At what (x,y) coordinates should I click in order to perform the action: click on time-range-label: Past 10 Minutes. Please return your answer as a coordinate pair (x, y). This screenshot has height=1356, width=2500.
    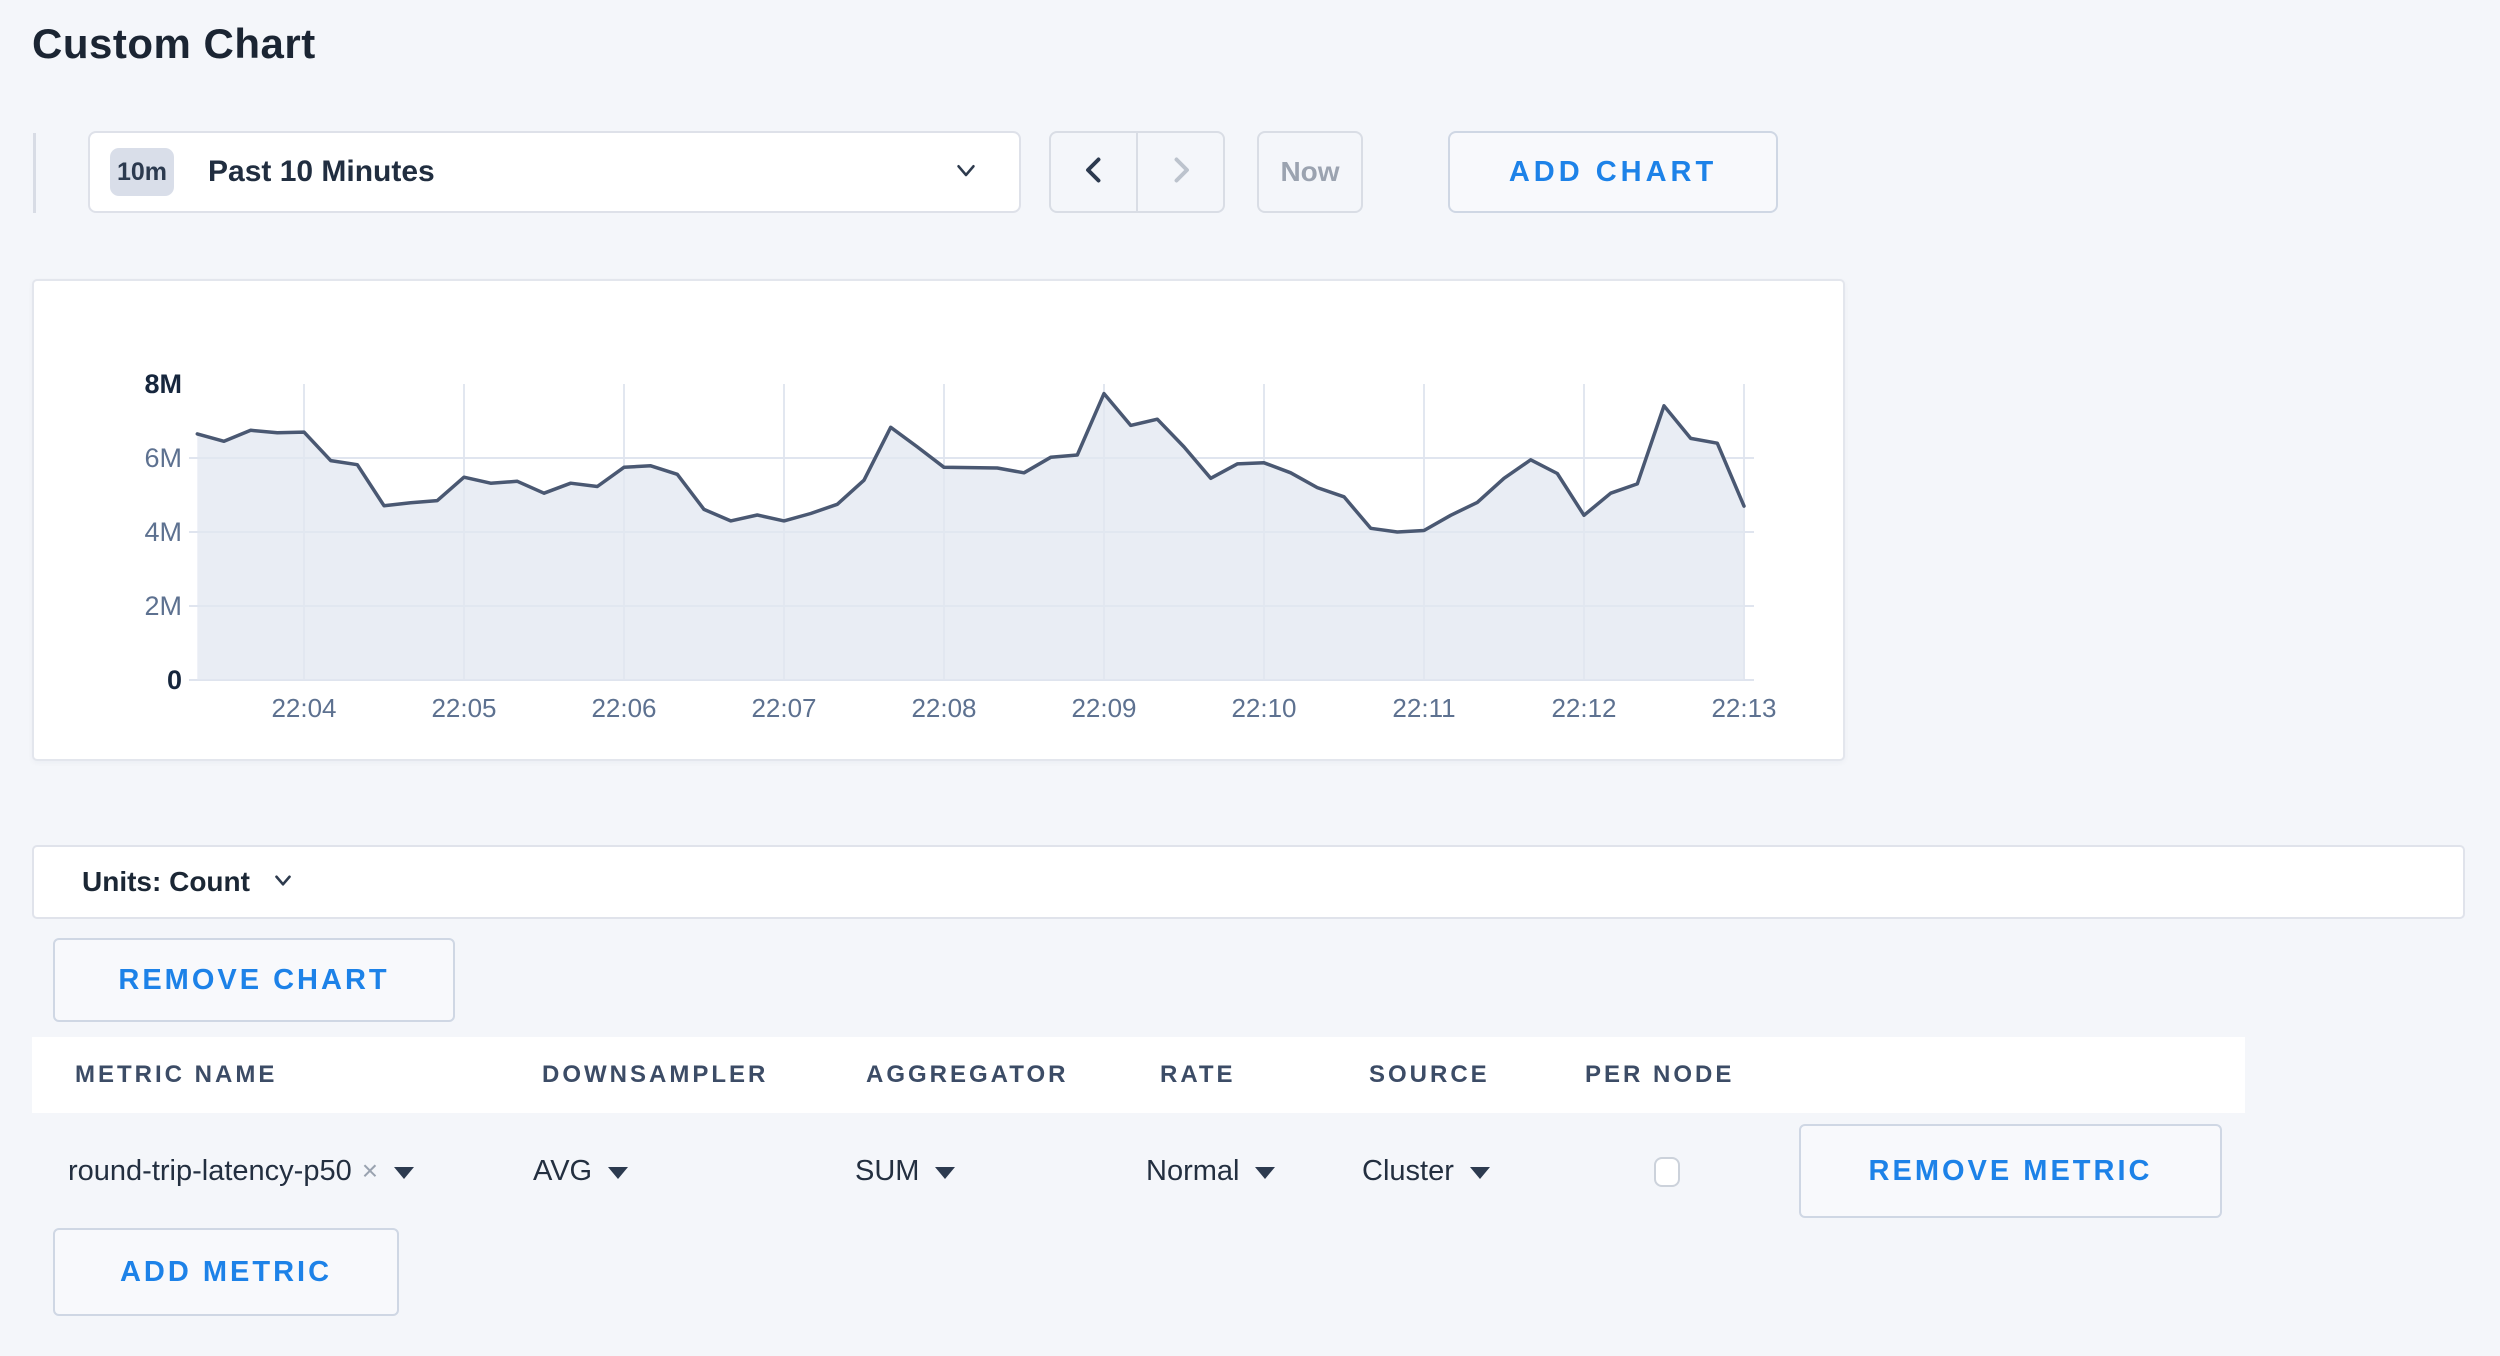
    Looking at the image, I should click on (321, 171).